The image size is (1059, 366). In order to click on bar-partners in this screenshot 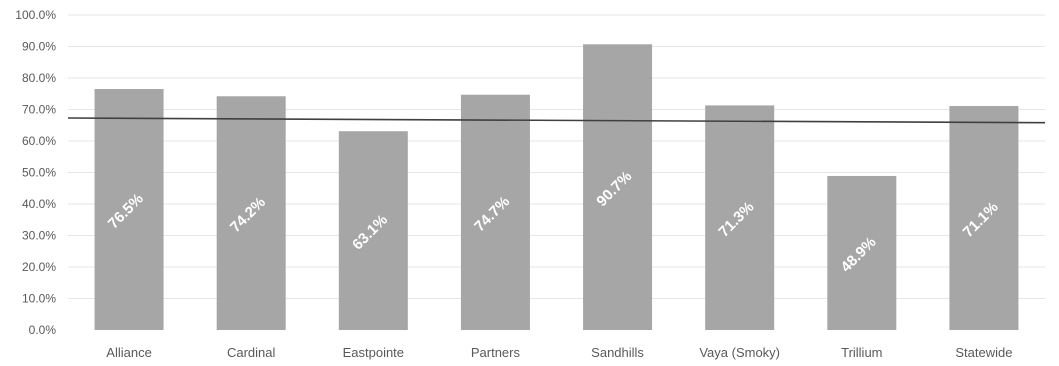, I will do `click(495, 212)`.